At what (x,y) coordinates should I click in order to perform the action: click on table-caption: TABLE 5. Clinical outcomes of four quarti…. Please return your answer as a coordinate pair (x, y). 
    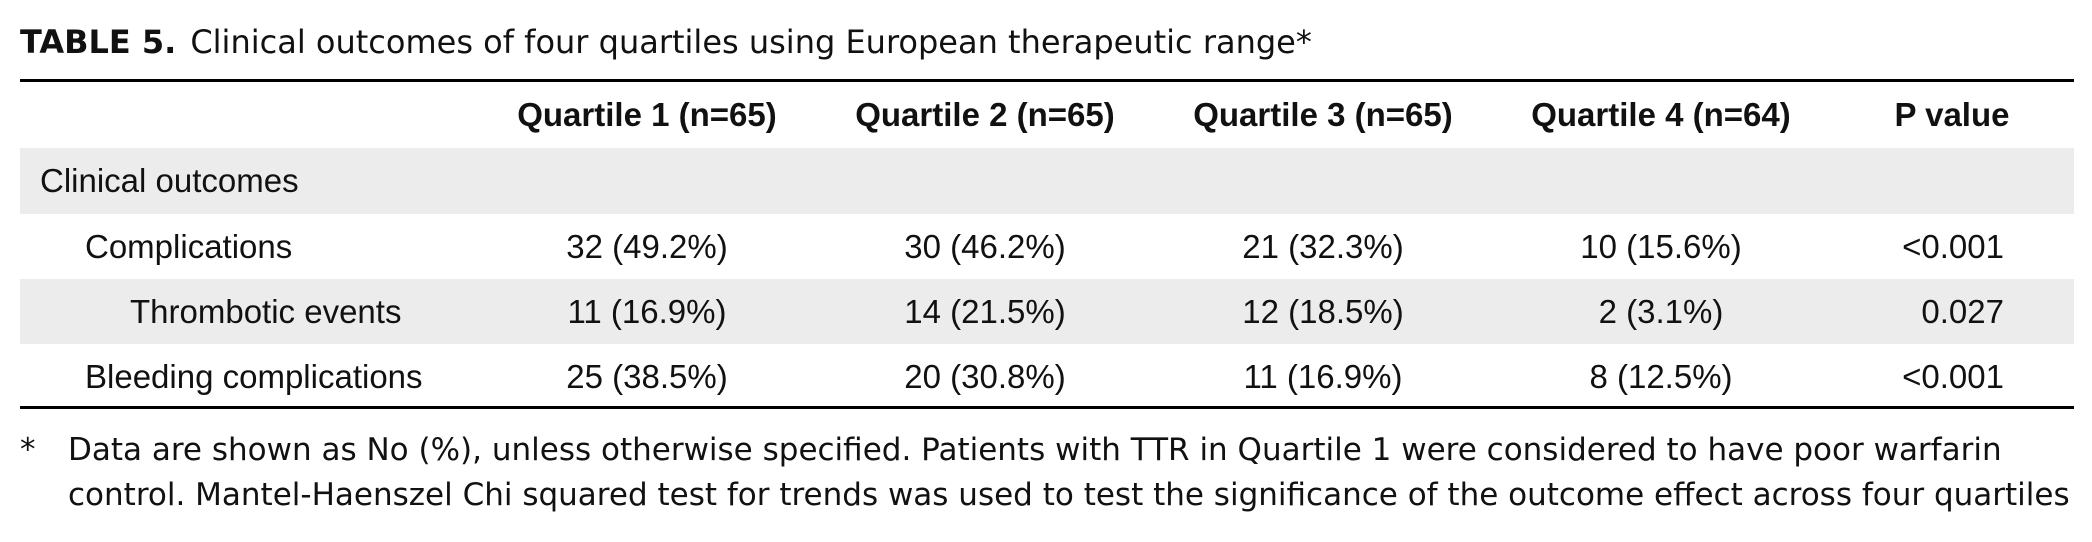
    Looking at the image, I should click on (666, 42).